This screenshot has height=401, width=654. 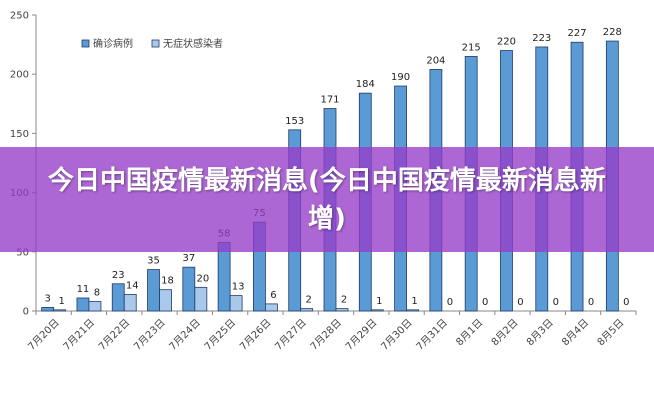 I want to click on data-label-confirmed: 220, so click(x=506, y=42).